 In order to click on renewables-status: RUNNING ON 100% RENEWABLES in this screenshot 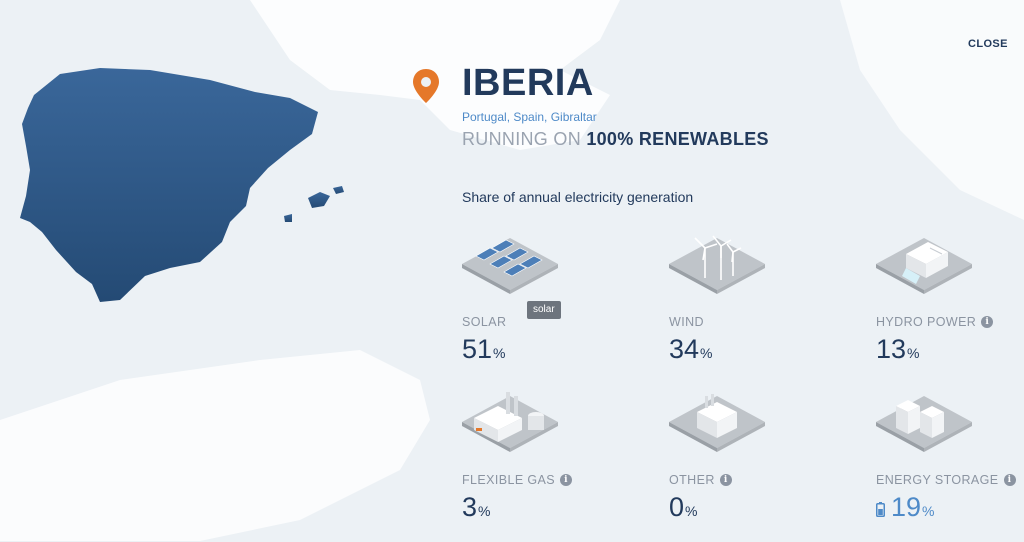, I will do `click(615, 139)`.